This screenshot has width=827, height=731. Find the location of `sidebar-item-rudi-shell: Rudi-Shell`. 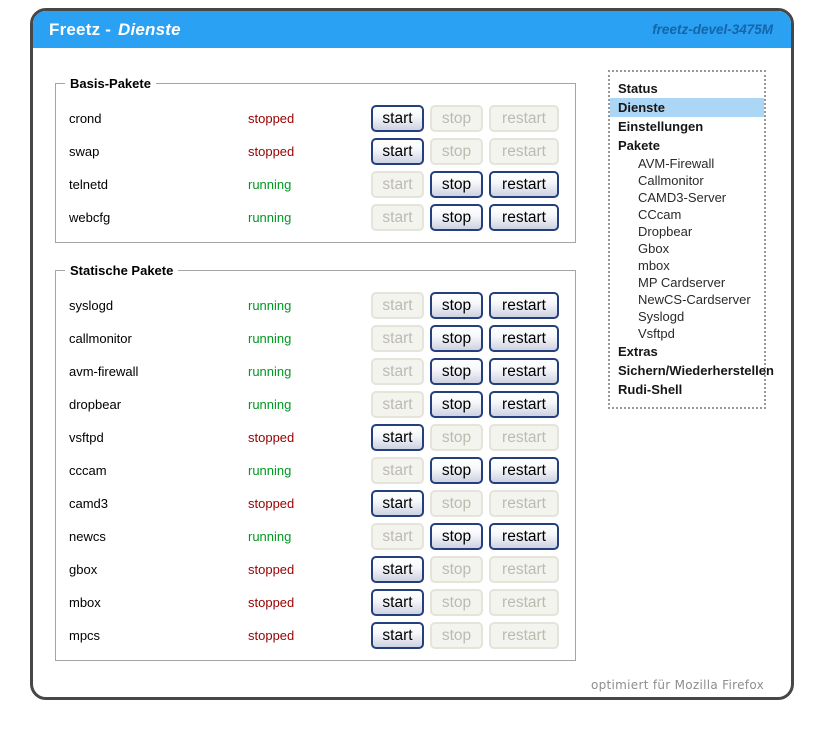

sidebar-item-rudi-shell: Rudi-Shell is located at coordinates (650, 389).